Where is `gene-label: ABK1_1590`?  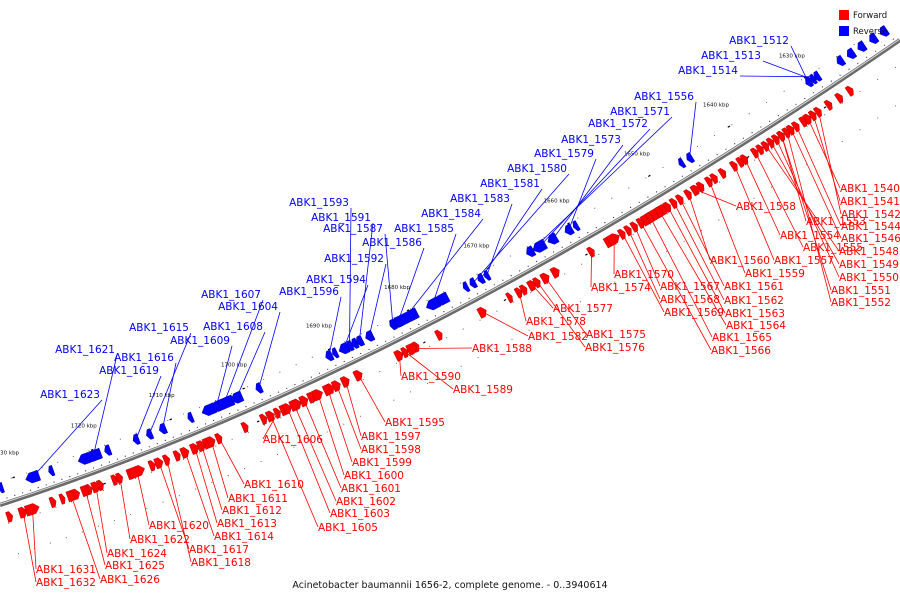
gene-label: ABK1_1590 is located at coordinates (431, 377).